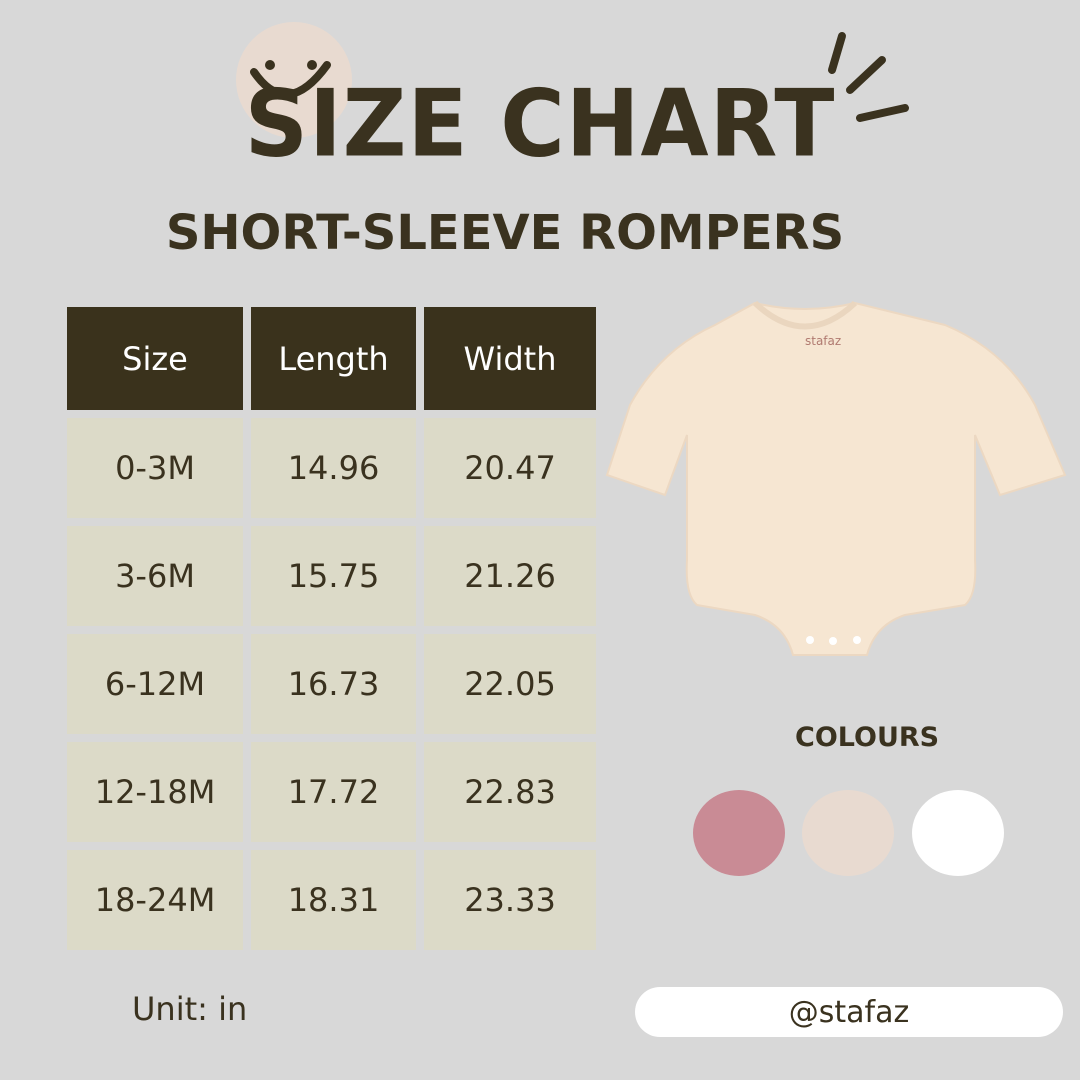 Image resolution: width=1080 pixels, height=1080 pixels. What do you see at coordinates (333, 358) in the screenshot?
I see `header-length: Length` at bounding box center [333, 358].